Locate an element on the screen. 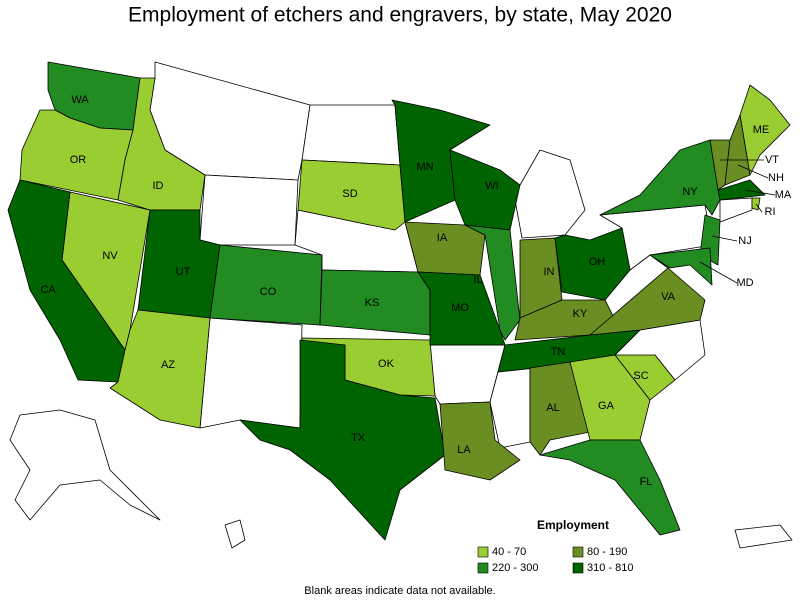 This screenshot has width=800, height=600. state-label: GA is located at coordinates (606, 406).